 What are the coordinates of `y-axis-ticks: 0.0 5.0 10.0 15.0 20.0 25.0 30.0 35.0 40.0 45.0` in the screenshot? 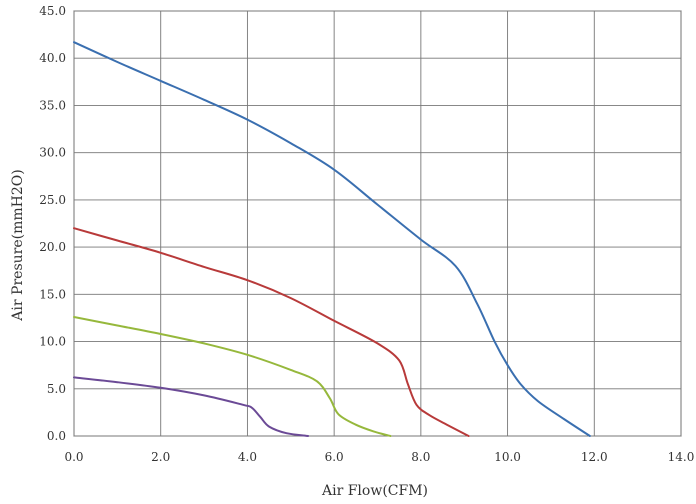 It's located at (52, 223).